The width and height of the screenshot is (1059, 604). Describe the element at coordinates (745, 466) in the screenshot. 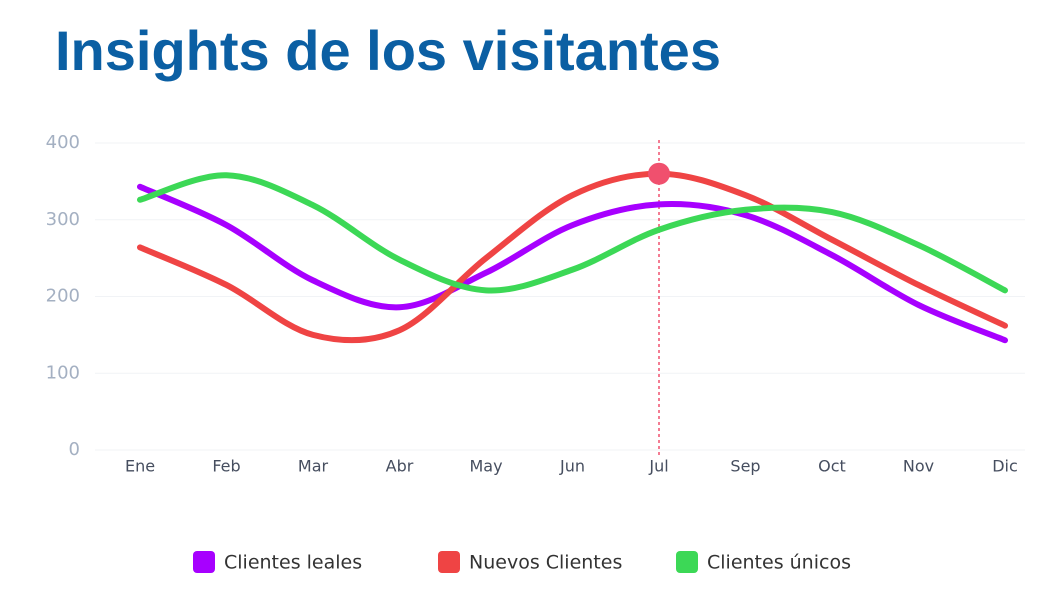

I see `x-tick-label: Sep` at that location.